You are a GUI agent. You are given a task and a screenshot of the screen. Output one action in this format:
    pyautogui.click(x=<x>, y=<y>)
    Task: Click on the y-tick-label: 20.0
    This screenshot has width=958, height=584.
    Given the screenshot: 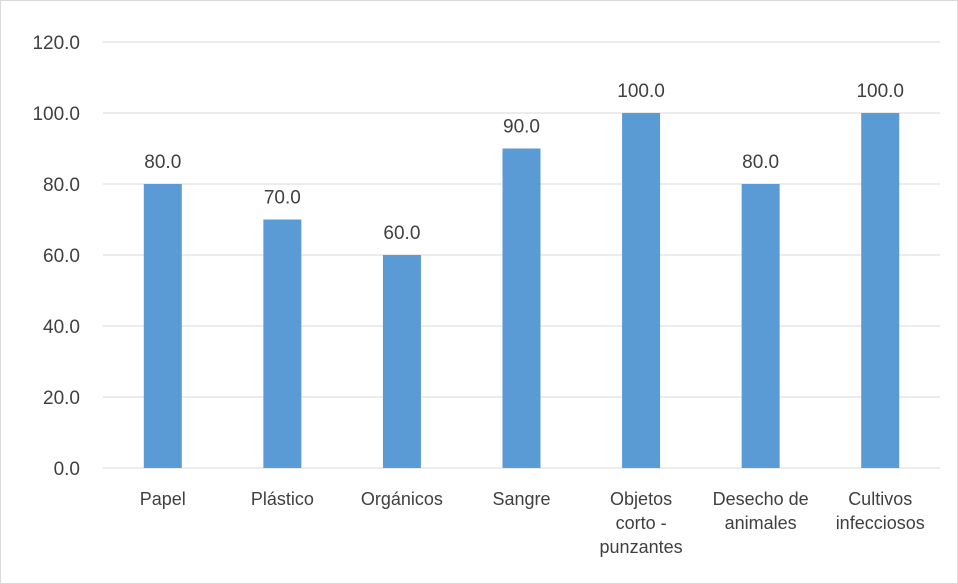 What is the action you would take?
    pyautogui.click(x=61, y=398)
    